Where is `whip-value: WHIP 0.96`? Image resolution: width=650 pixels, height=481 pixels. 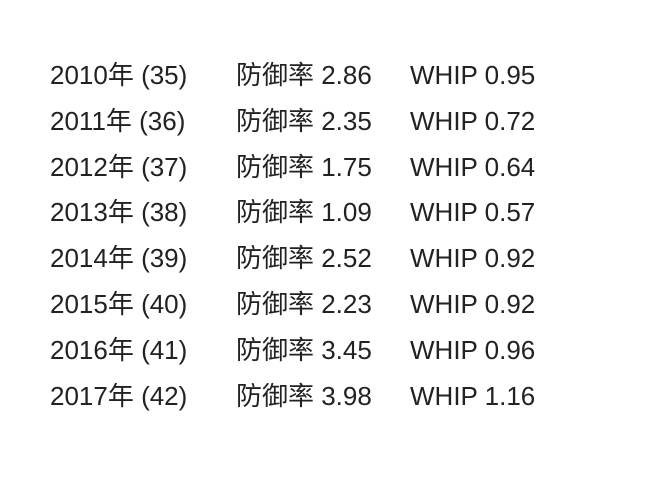
whip-value: WHIP 0.96 is located at coordinates (473, 349).